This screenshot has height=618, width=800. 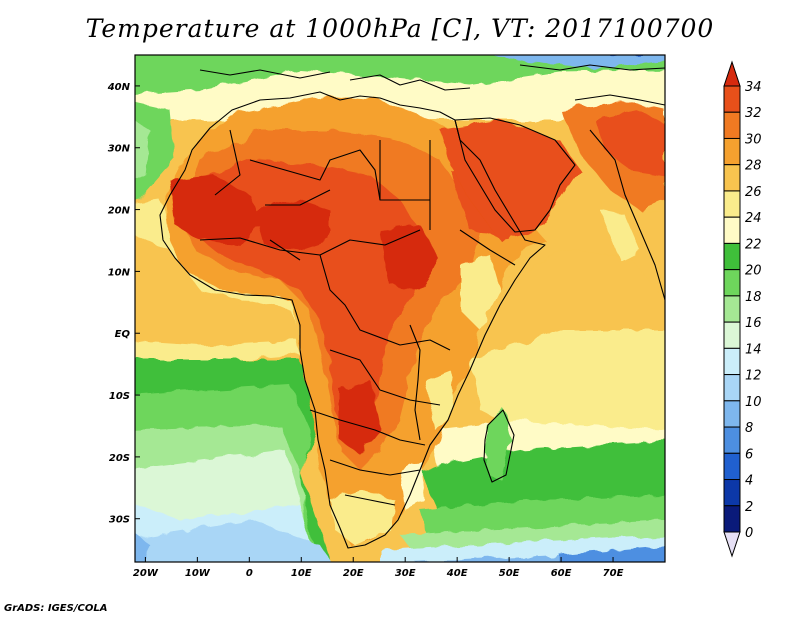 What do you see at coordinates (732, 73) in the screenshot?
I see `colorbar-max-arrow` at bounding box center [732, 73].